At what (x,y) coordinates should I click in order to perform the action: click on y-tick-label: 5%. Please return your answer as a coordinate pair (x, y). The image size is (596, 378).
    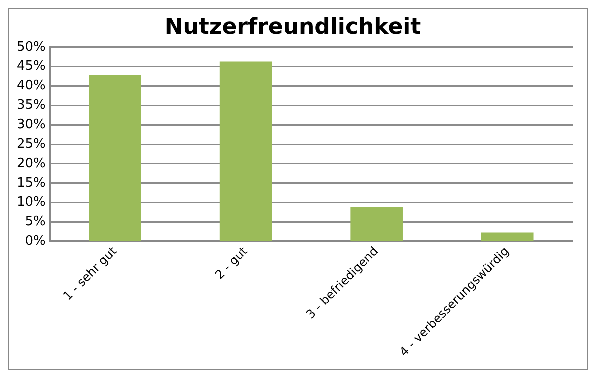
    Looking at the image, I should click on (35, 222).